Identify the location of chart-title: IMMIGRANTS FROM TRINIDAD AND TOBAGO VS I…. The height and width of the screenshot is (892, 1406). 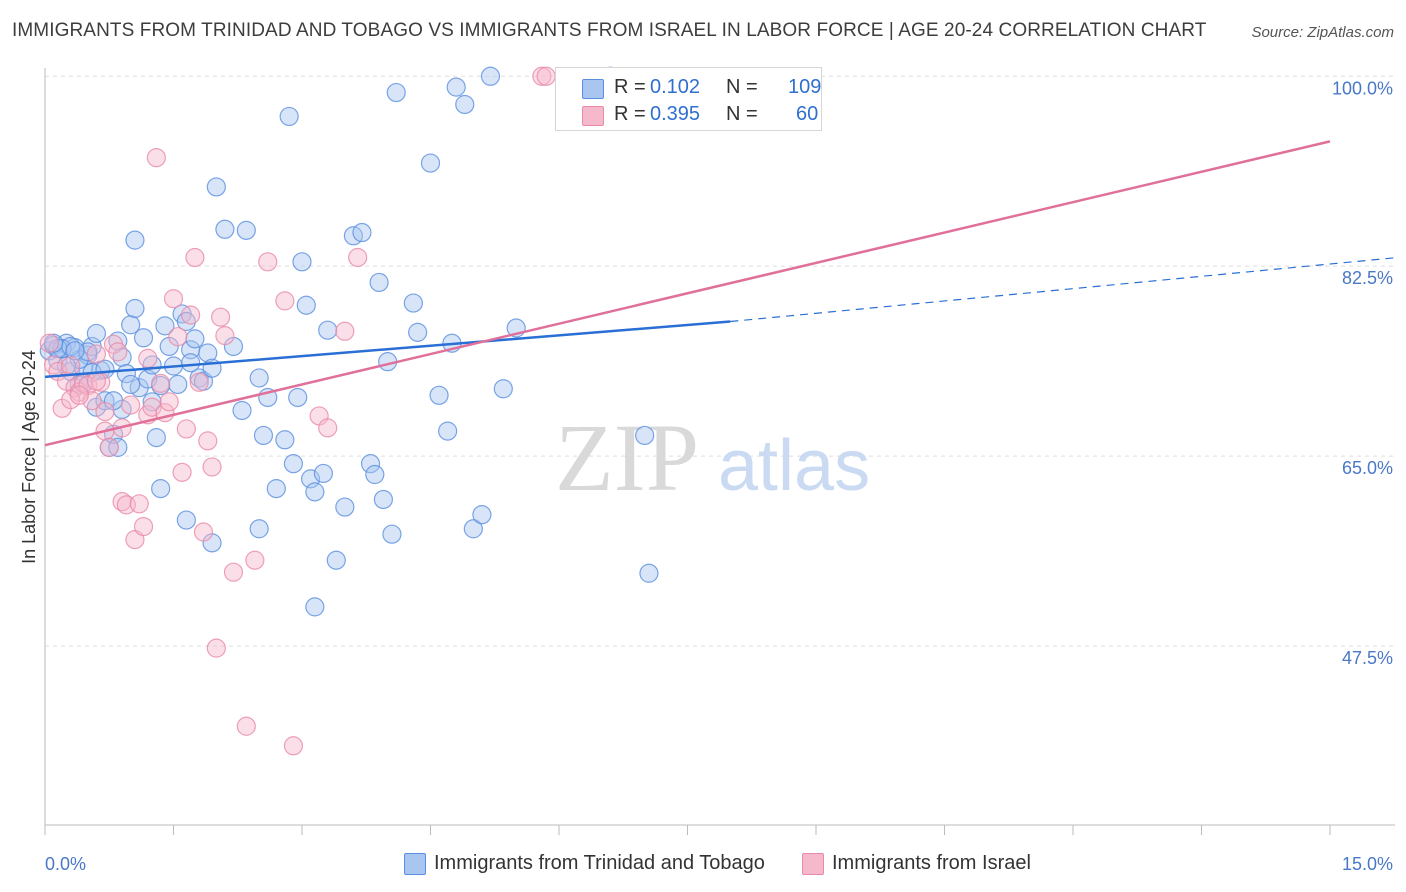
(609, 30).